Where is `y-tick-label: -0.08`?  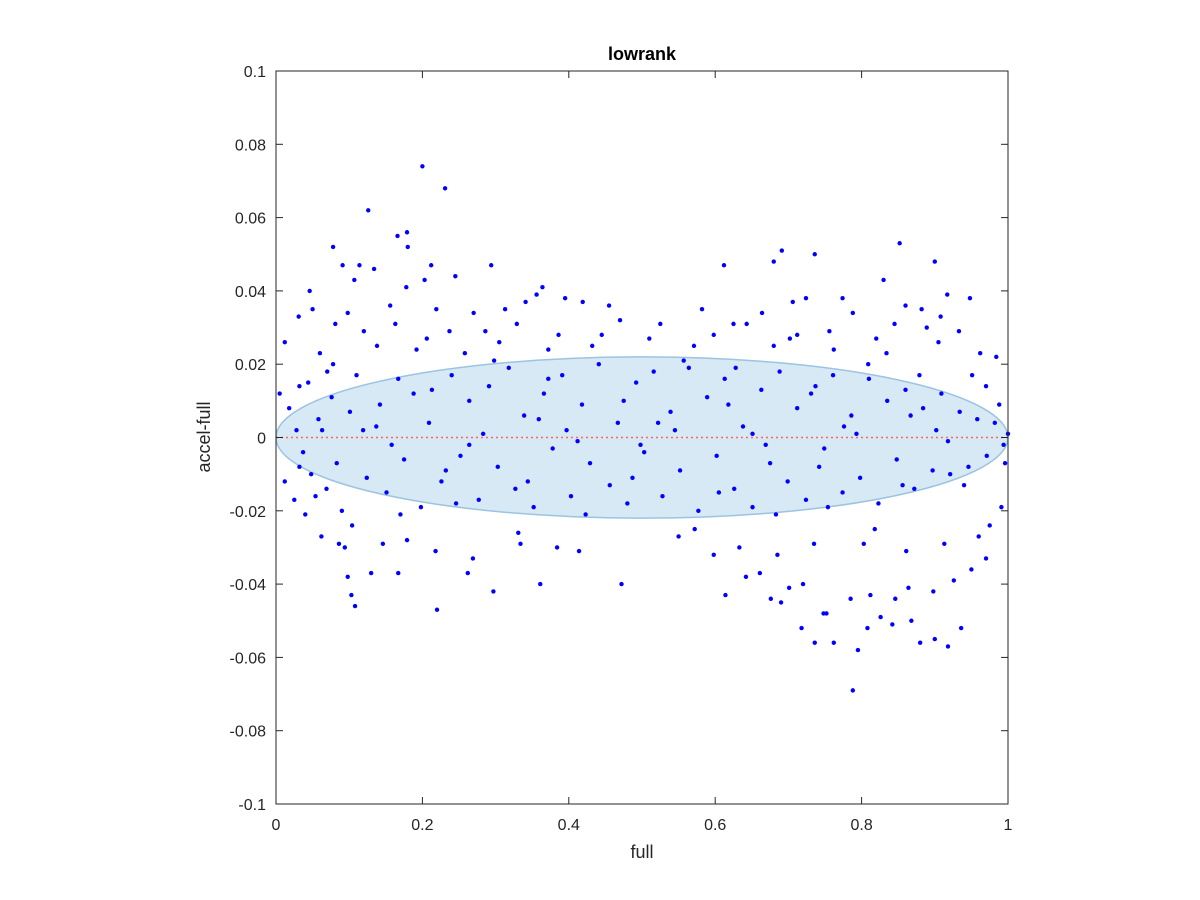 y-tick-label: -0.08 is located at coordinates (248, 732).